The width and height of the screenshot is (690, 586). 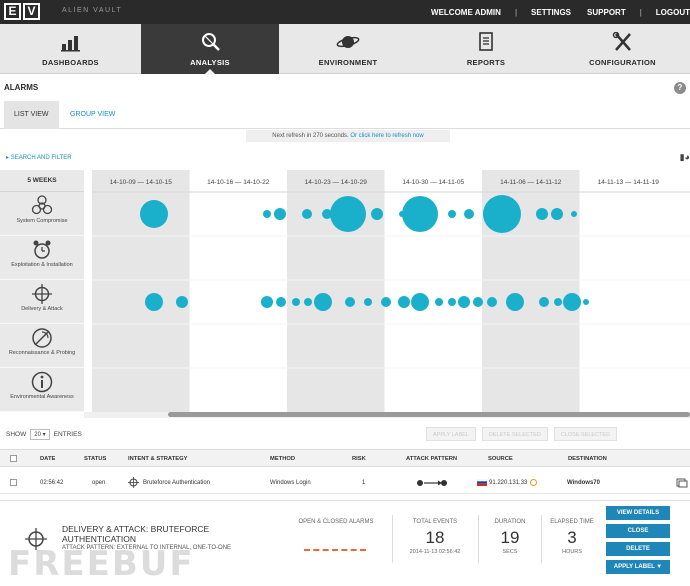 I want to click on apply-label-bulk-button: APPLY LABEL, so click(x=451, y=434).